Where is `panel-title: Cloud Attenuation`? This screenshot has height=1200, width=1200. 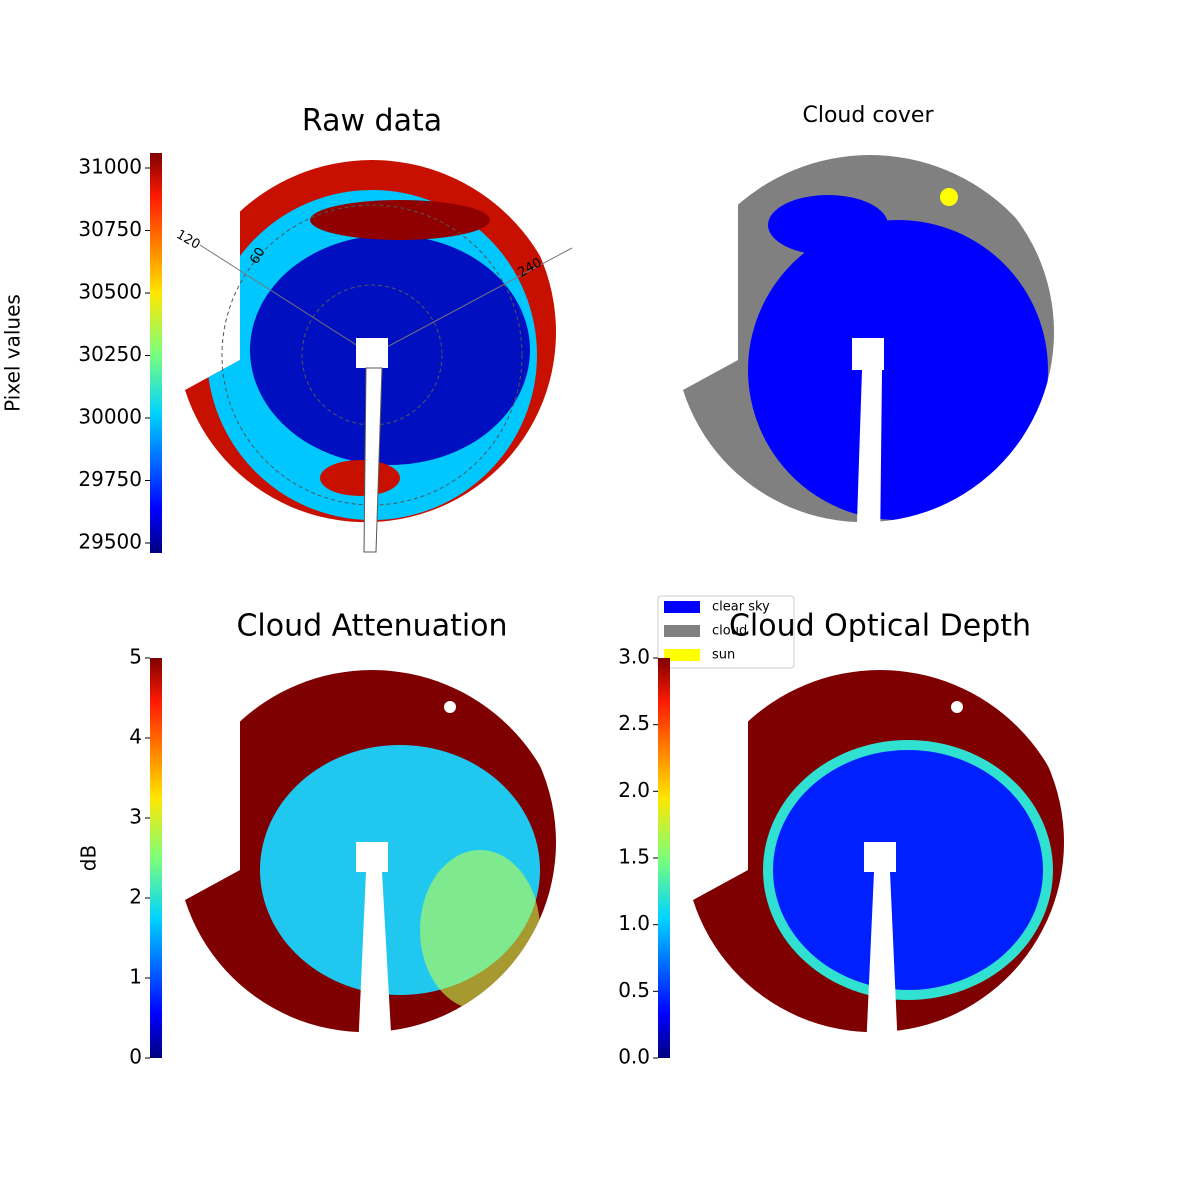 panel-title: Cloud Attenuation is located at coordinates (371, 626).